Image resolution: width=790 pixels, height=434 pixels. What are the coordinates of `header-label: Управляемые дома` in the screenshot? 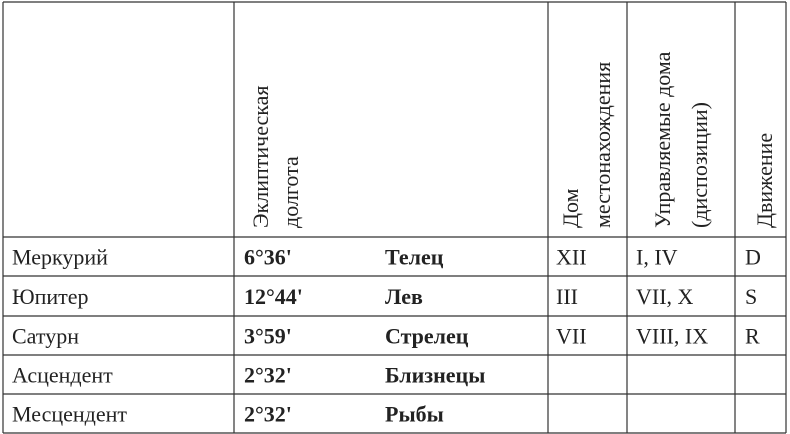 It's located at (662, 139).